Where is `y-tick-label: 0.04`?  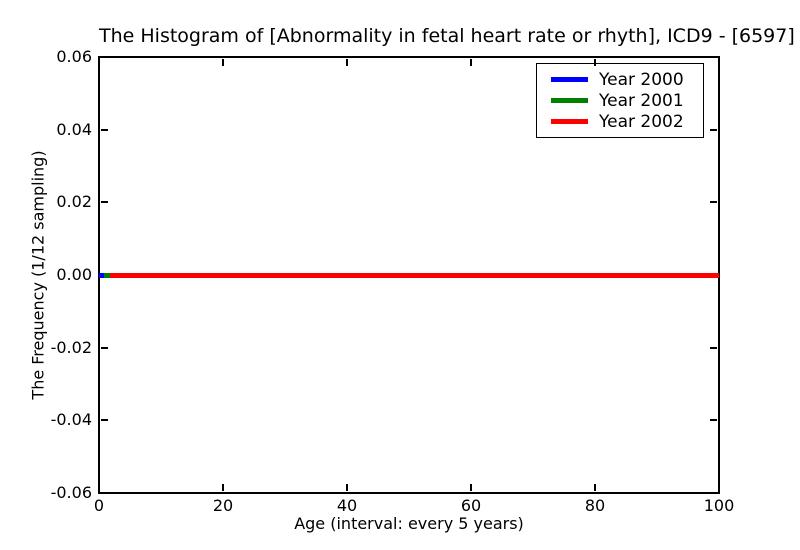
y-tick-label: 0.04 is located at coordinates (74, 129).